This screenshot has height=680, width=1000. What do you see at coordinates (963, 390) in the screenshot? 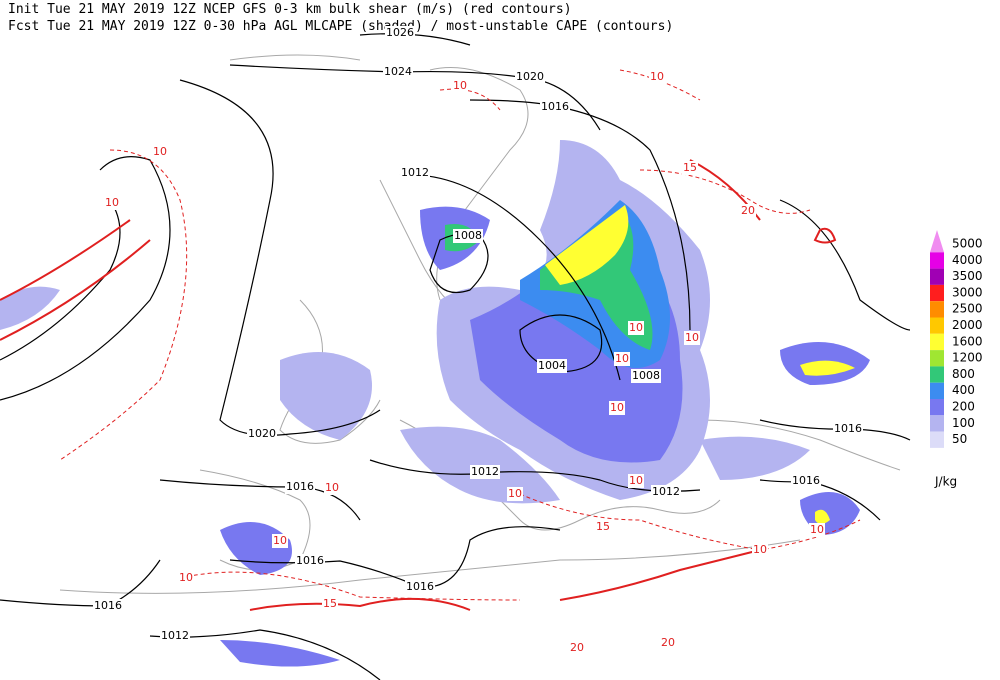
I see `legend-label: 400` at bounding box center [963, 390].